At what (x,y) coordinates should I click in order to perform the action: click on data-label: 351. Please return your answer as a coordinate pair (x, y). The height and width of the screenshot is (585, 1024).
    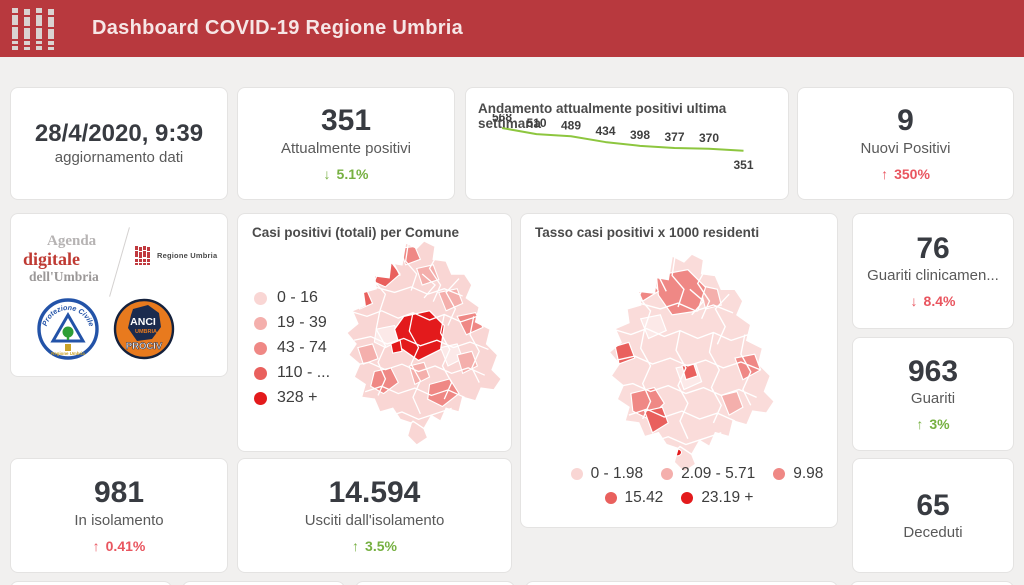
    Looking at the image, I should click on (743, 165).